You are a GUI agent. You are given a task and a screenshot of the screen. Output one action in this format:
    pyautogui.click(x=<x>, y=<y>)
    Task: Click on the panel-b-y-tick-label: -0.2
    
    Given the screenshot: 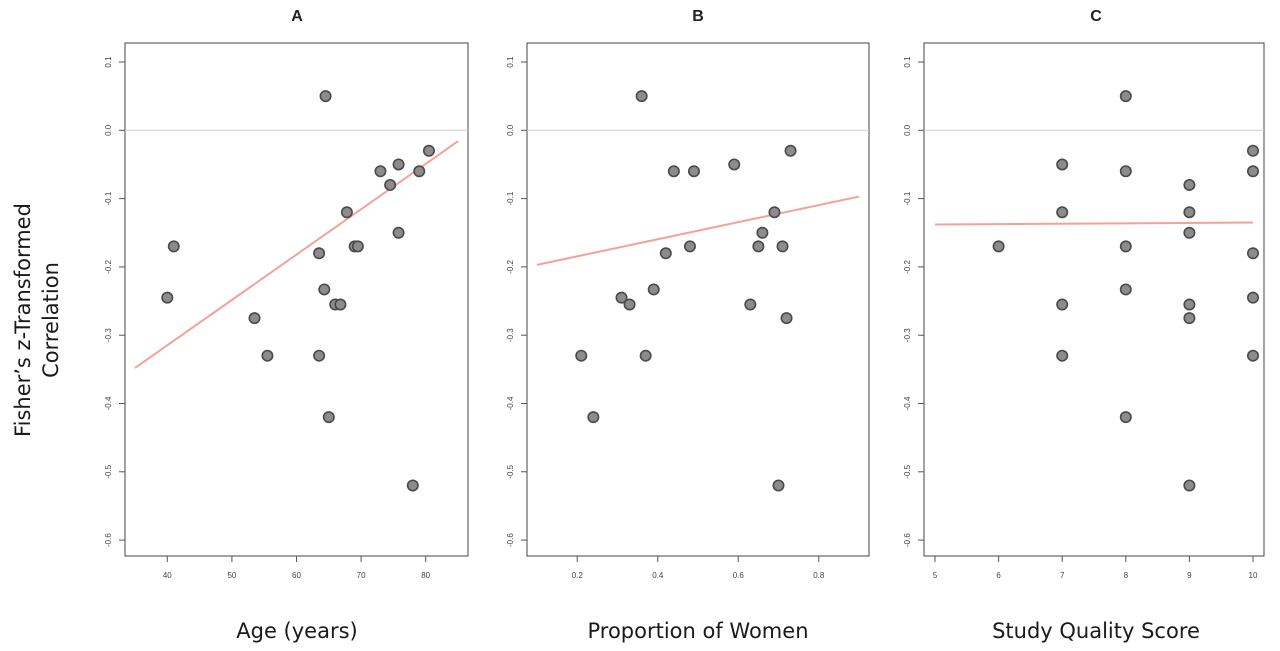 What is the action you would take?
    pyautogui.click(x=510, y=266)
    